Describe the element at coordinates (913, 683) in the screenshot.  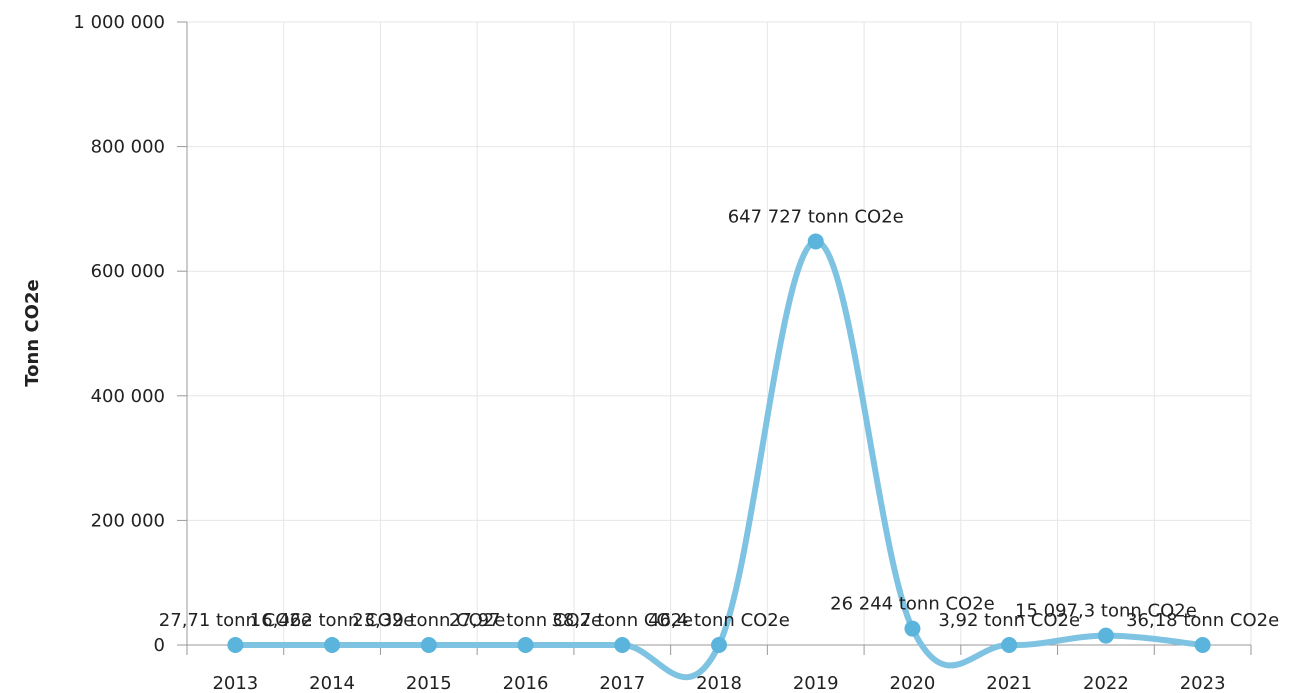
I see `x-tick-label: 2020` at that location.